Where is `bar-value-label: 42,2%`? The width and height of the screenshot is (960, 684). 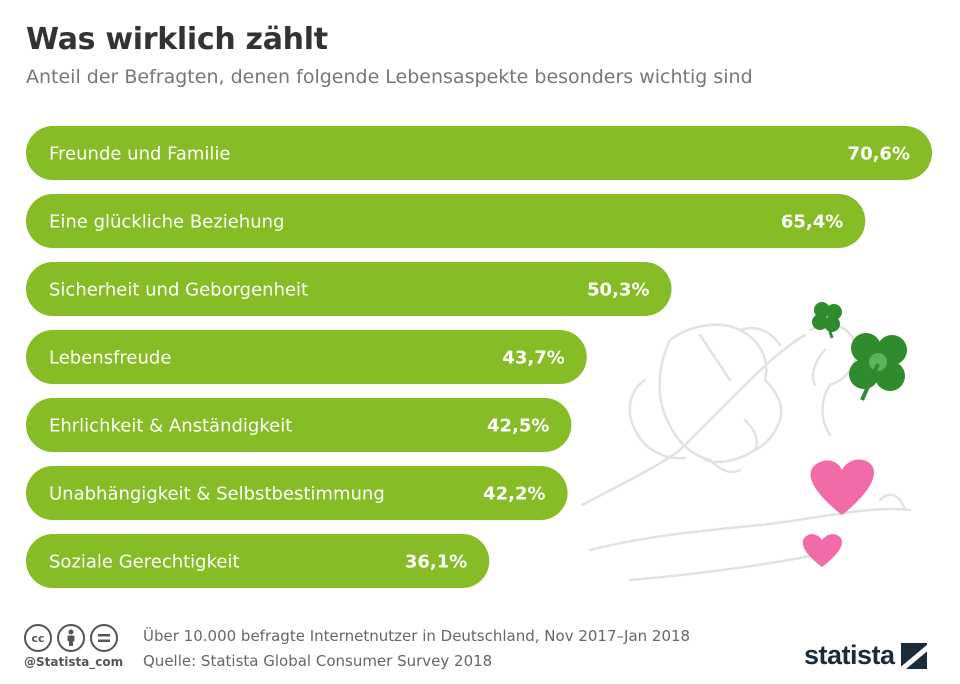 bar-value-label: 42,2% is located at coordinates (514, 494).